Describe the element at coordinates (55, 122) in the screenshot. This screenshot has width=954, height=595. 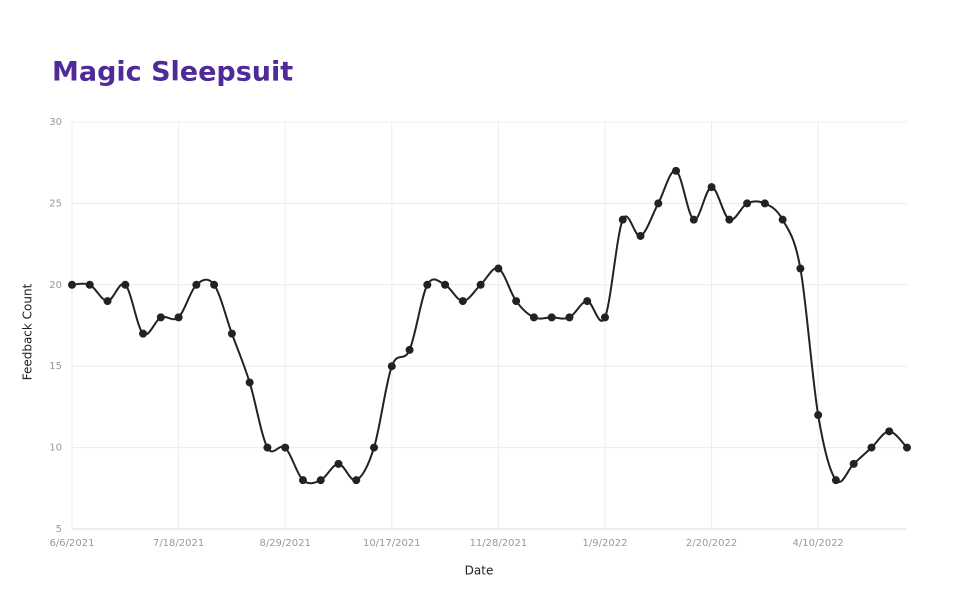
I see `y-tick-label: 30` at that location.